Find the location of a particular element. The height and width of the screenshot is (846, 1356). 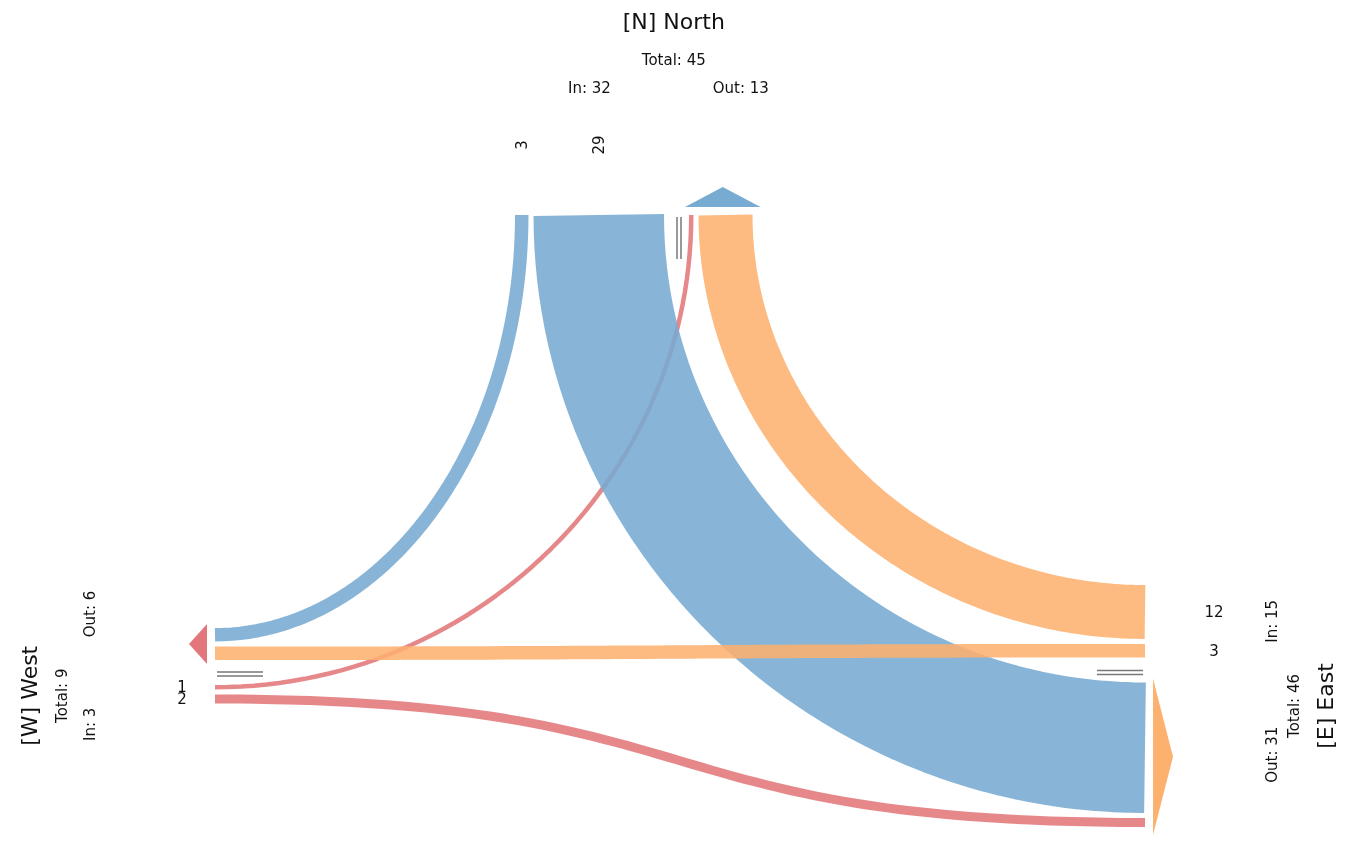

text: Total: 45 is located at coordinates (673, 60).